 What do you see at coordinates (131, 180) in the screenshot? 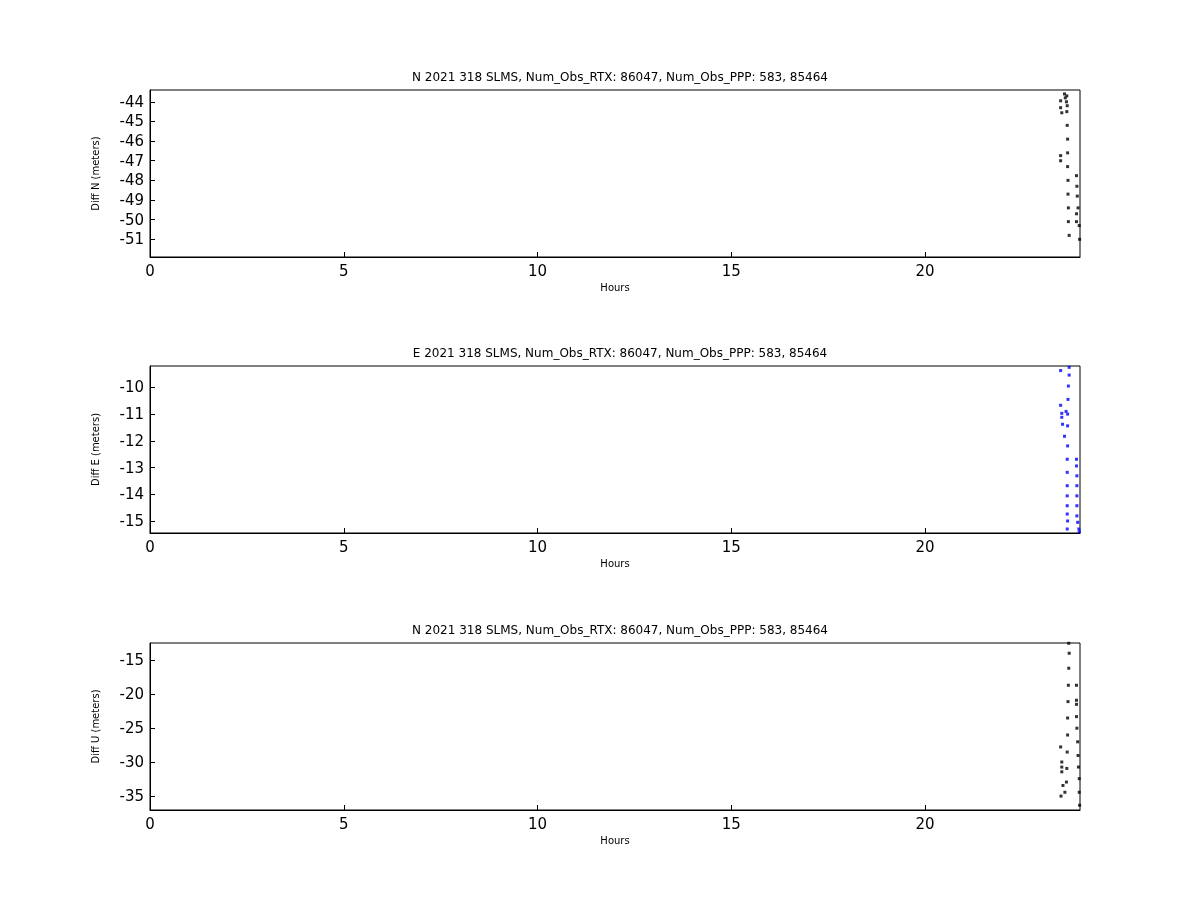
I see `y-tick-label: -48` at bounding box center [131, 180].